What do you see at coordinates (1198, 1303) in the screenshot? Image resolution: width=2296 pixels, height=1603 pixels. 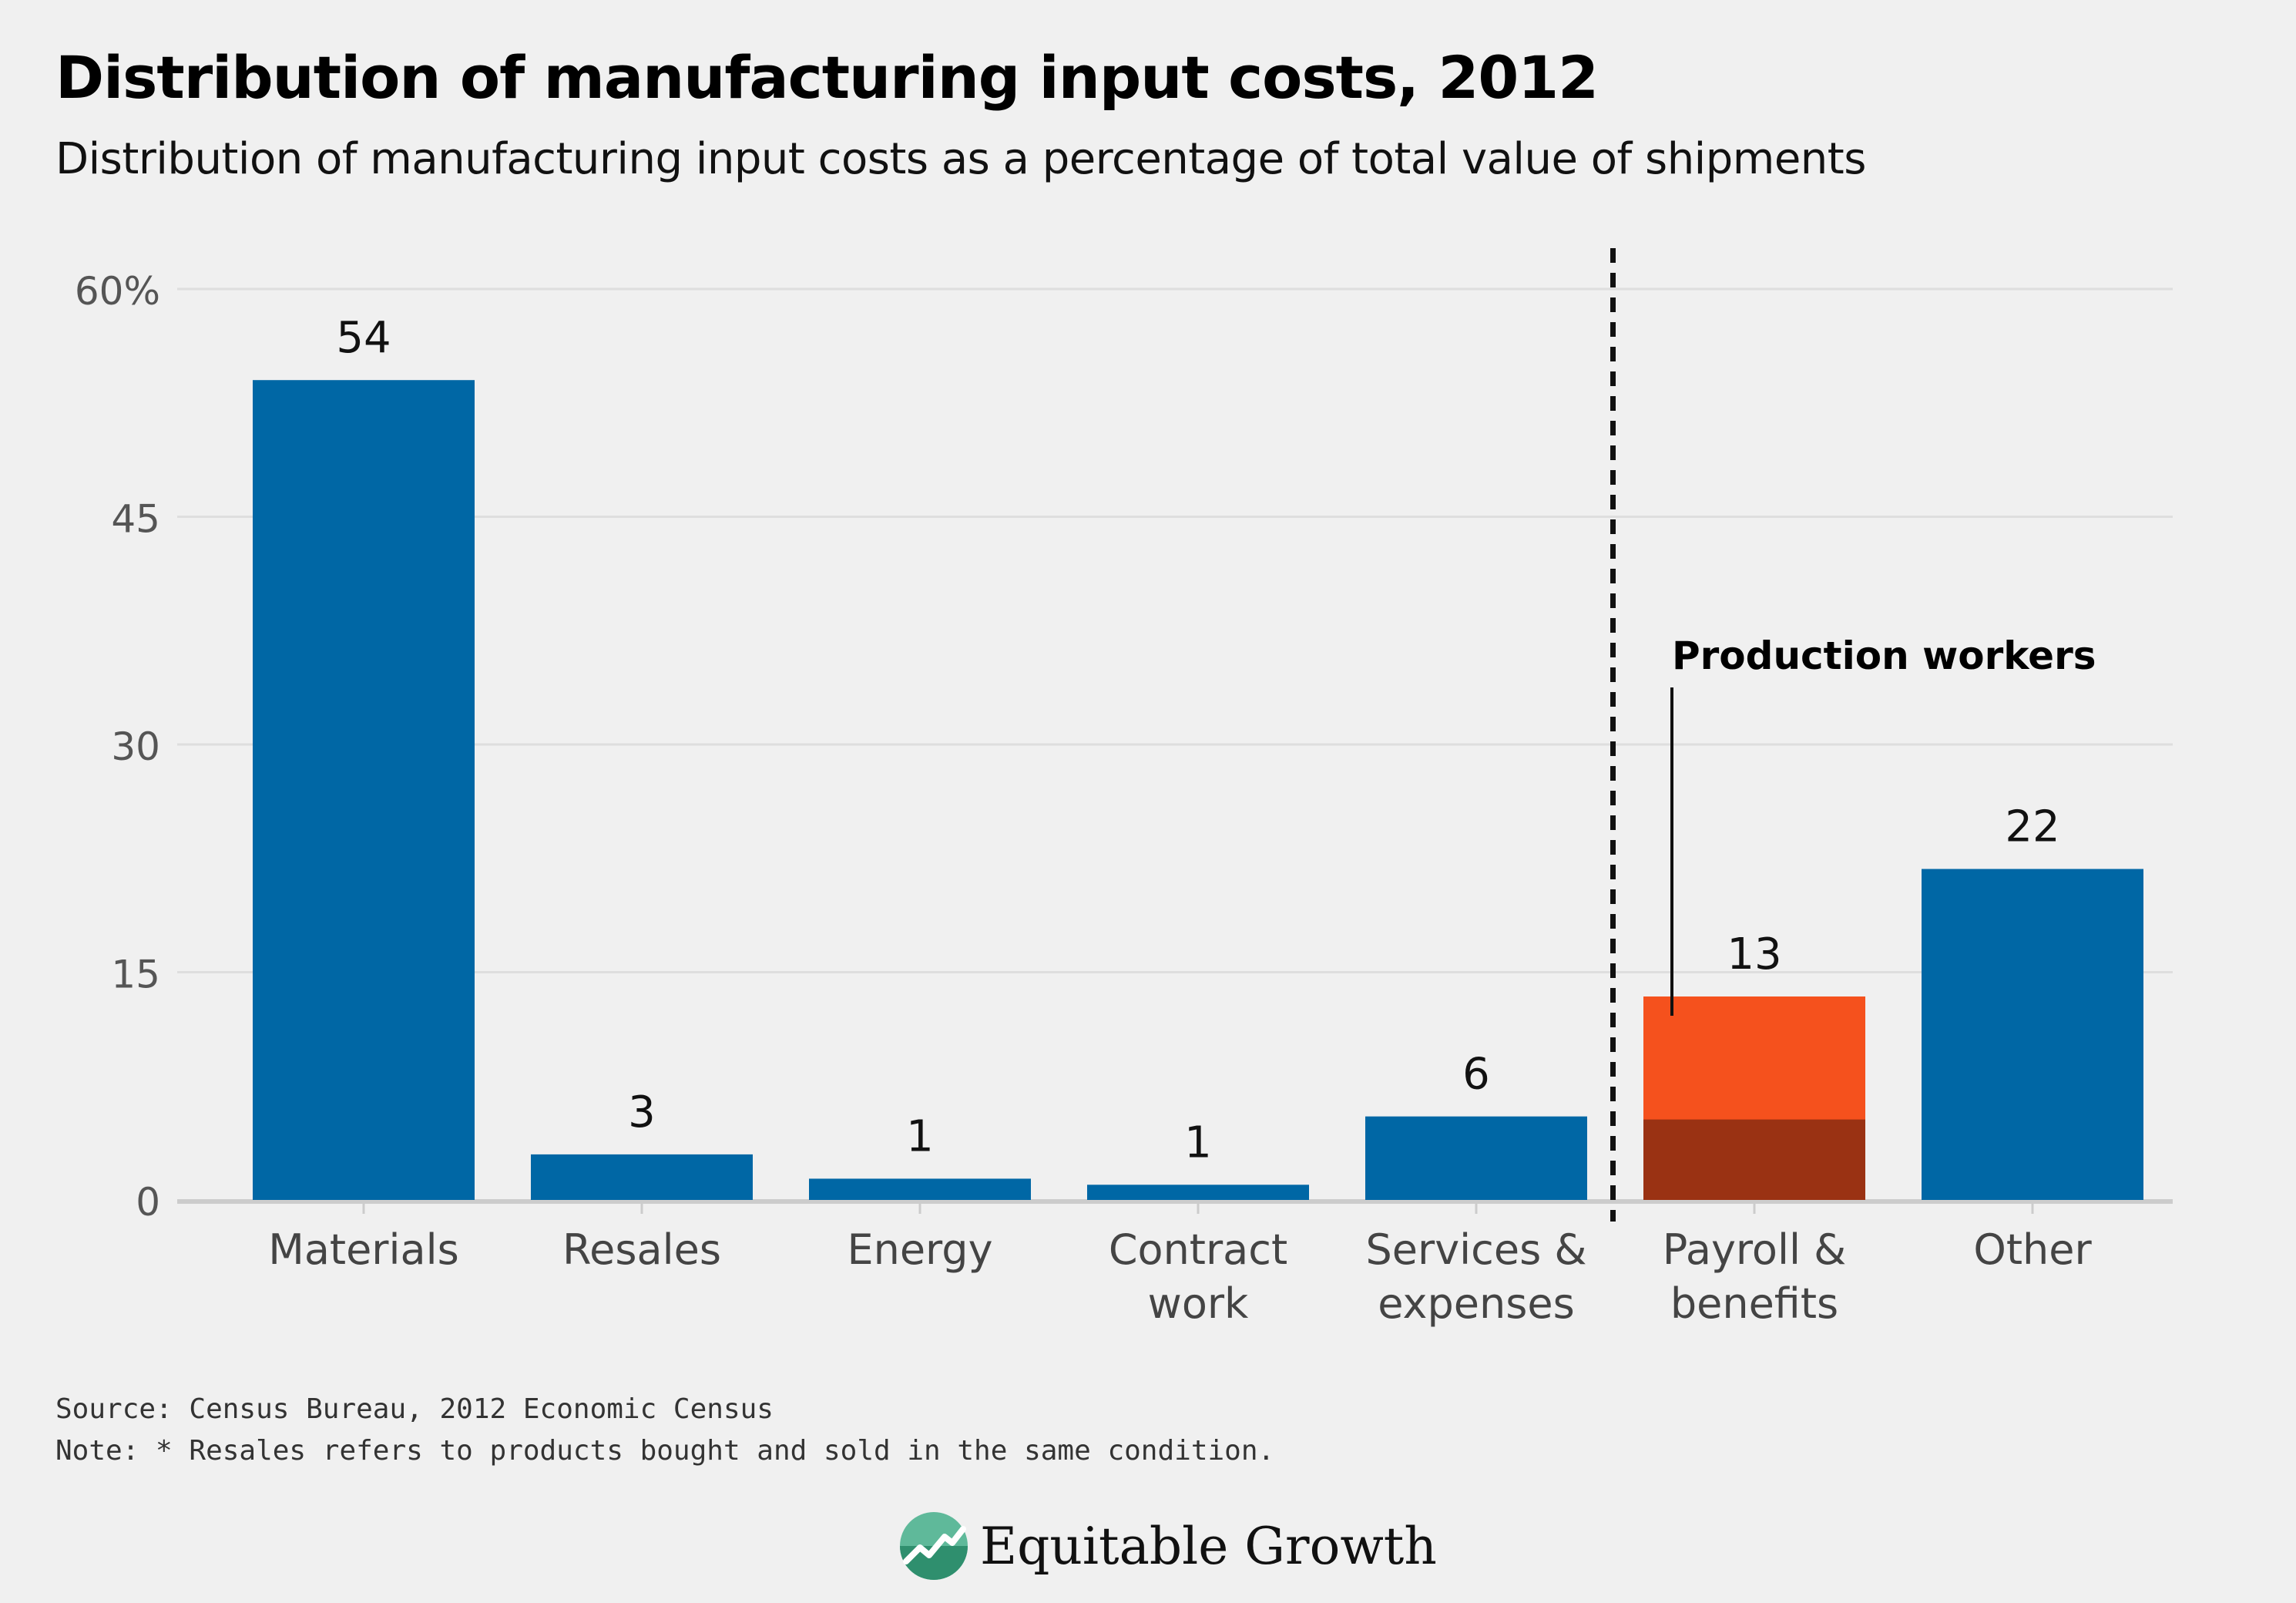 I see `x-tick-label: work` at bounding box center [1198, 1303].